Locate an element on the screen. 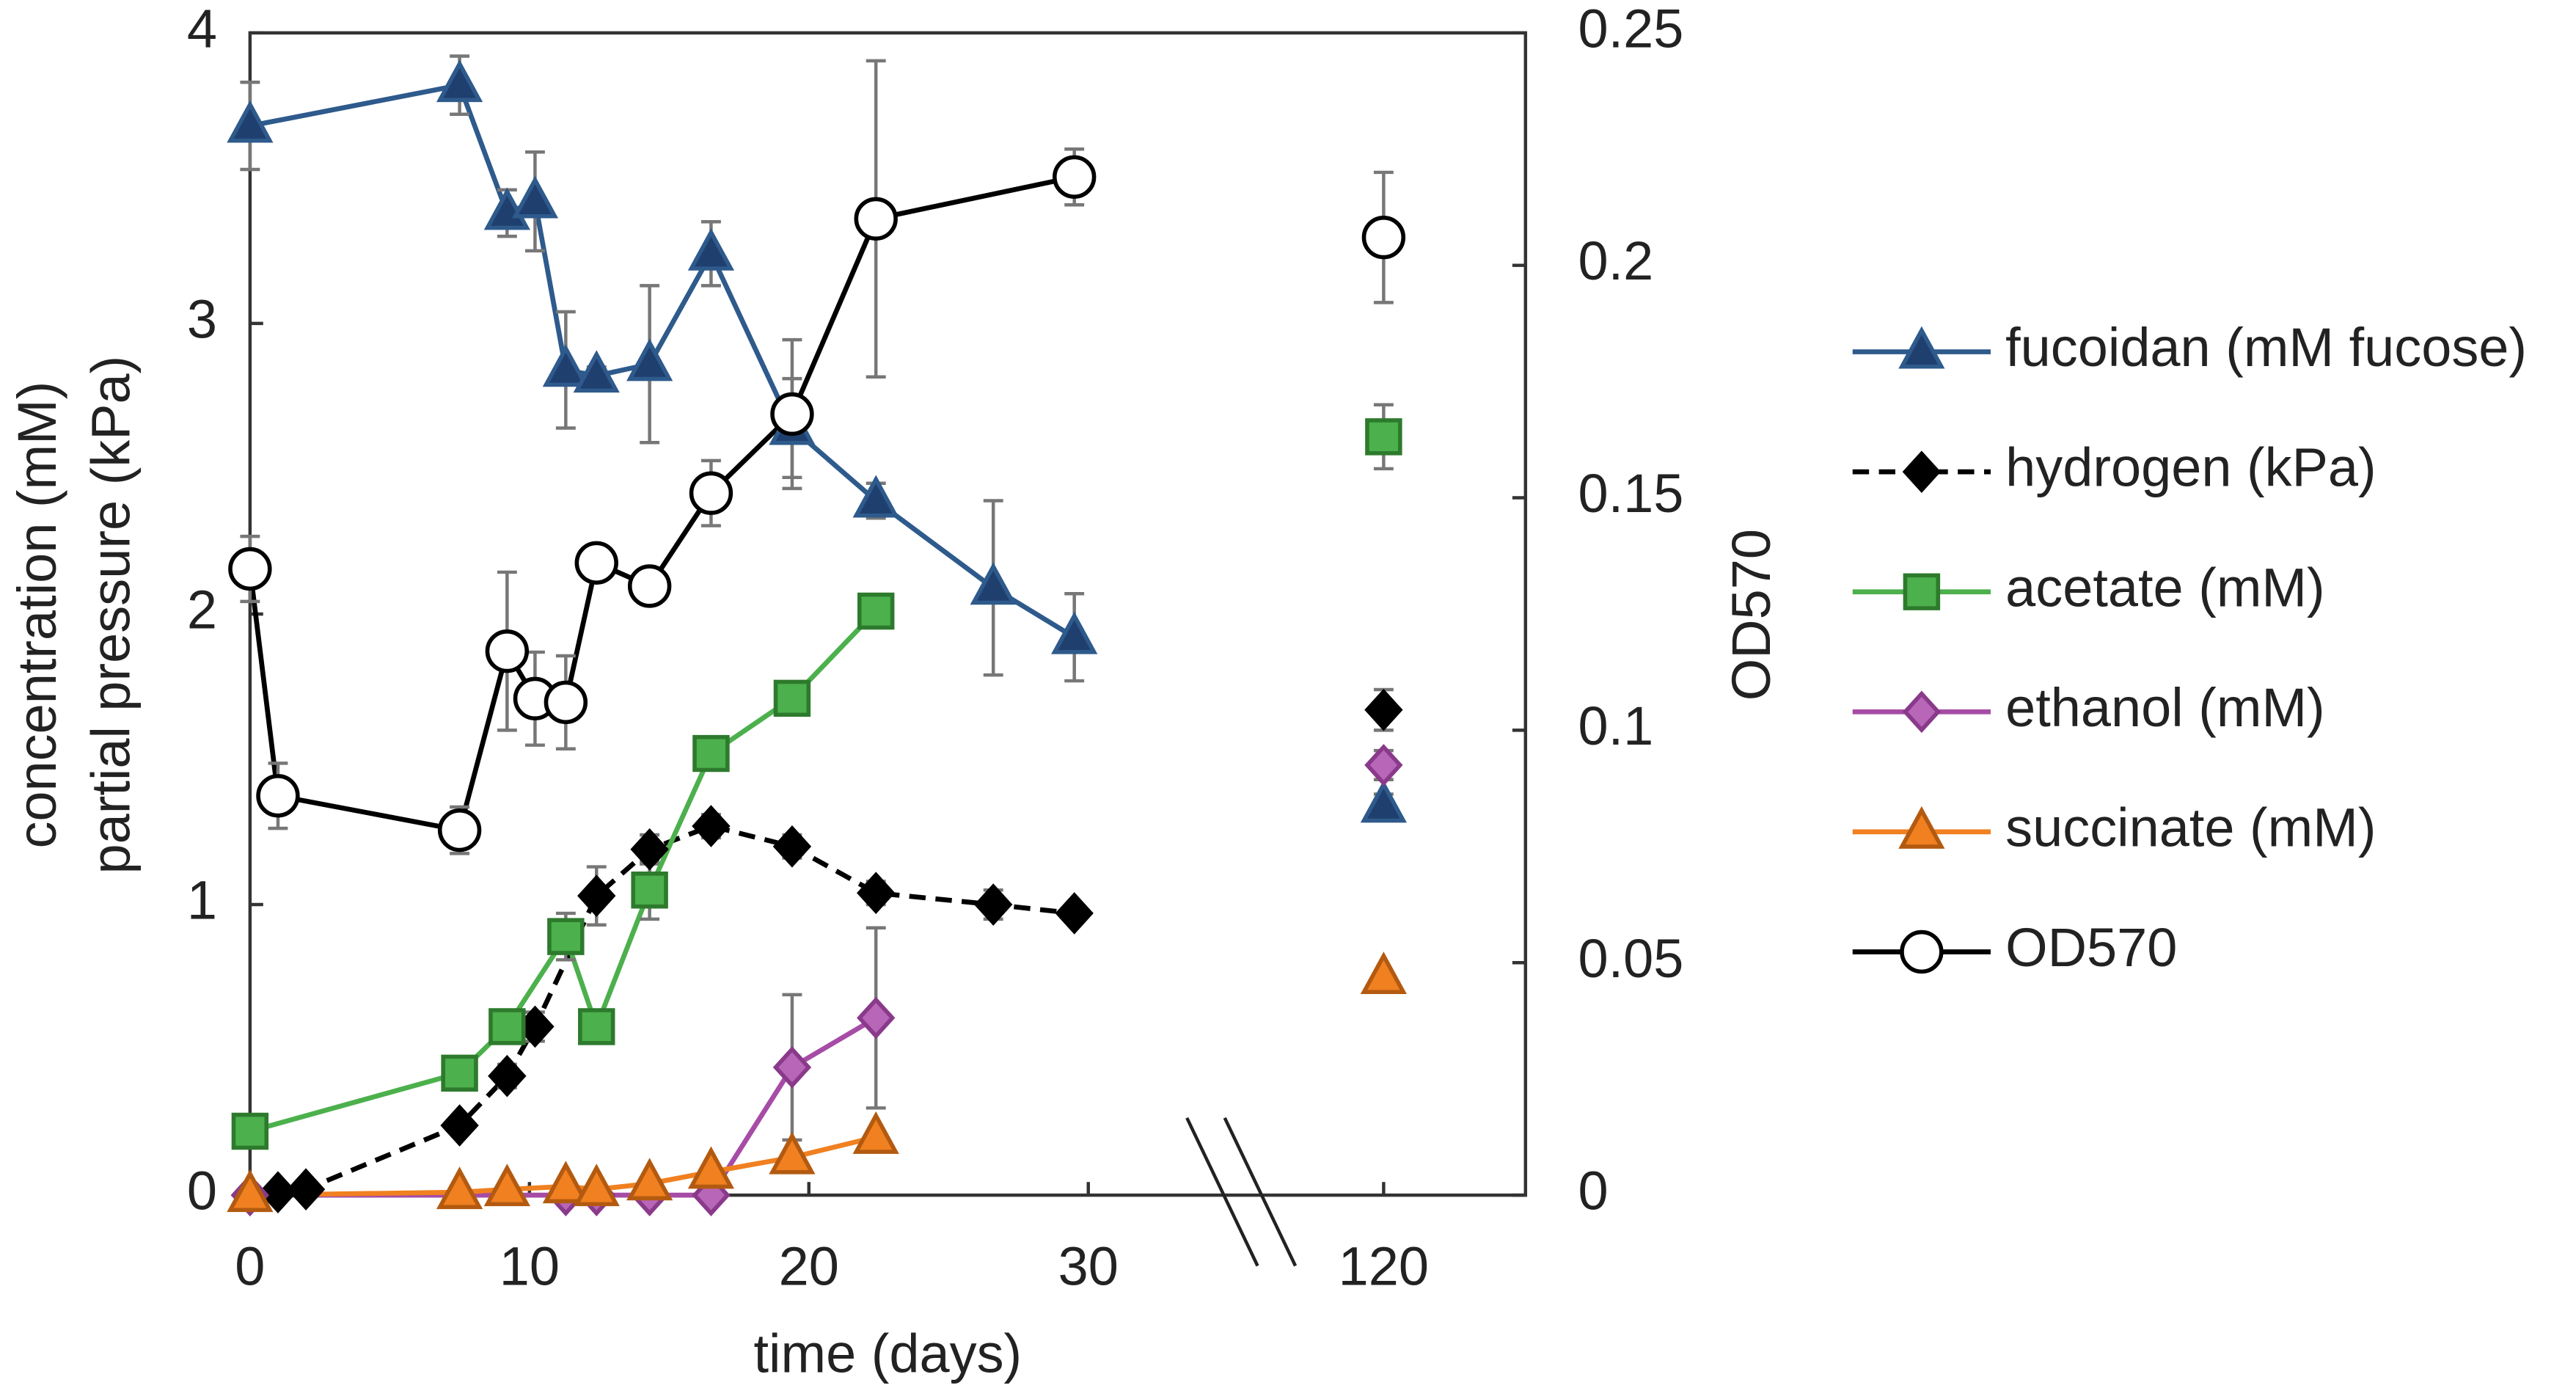  legend-entry: hydrogen (kPa) is located at coordinates (2114, 468).